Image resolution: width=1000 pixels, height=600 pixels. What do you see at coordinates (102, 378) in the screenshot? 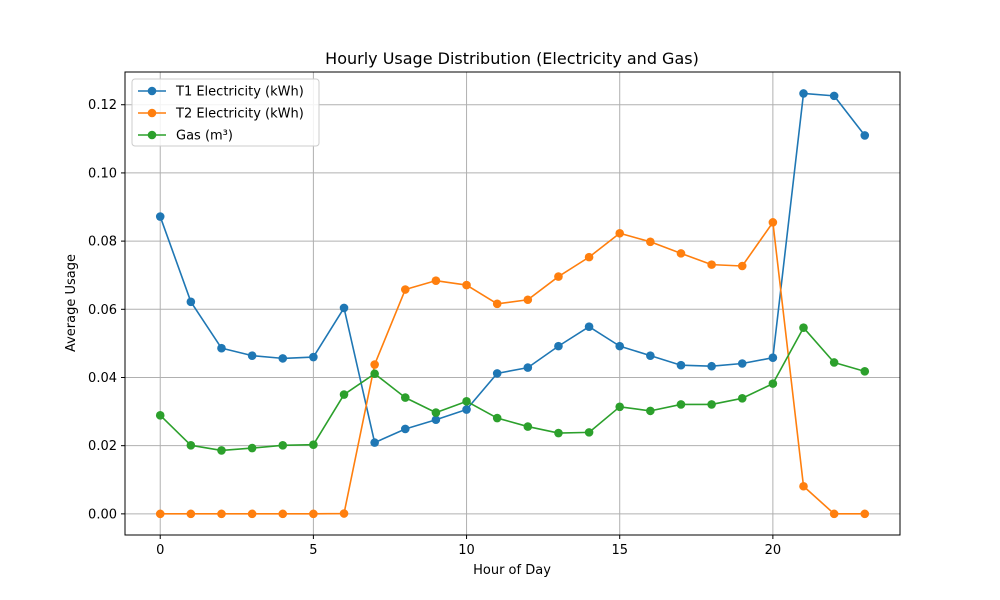
I see `y-tick-label: 0.04` at bounding box center [102, 378].